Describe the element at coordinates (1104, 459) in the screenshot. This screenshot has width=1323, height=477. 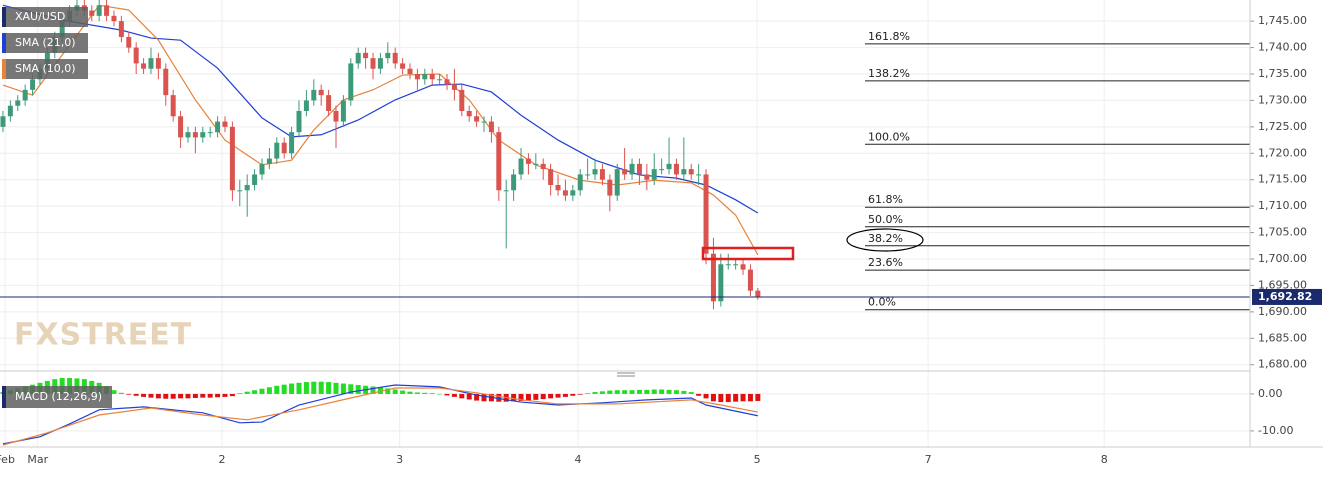
I see `x-tick-label: 8` at that location.